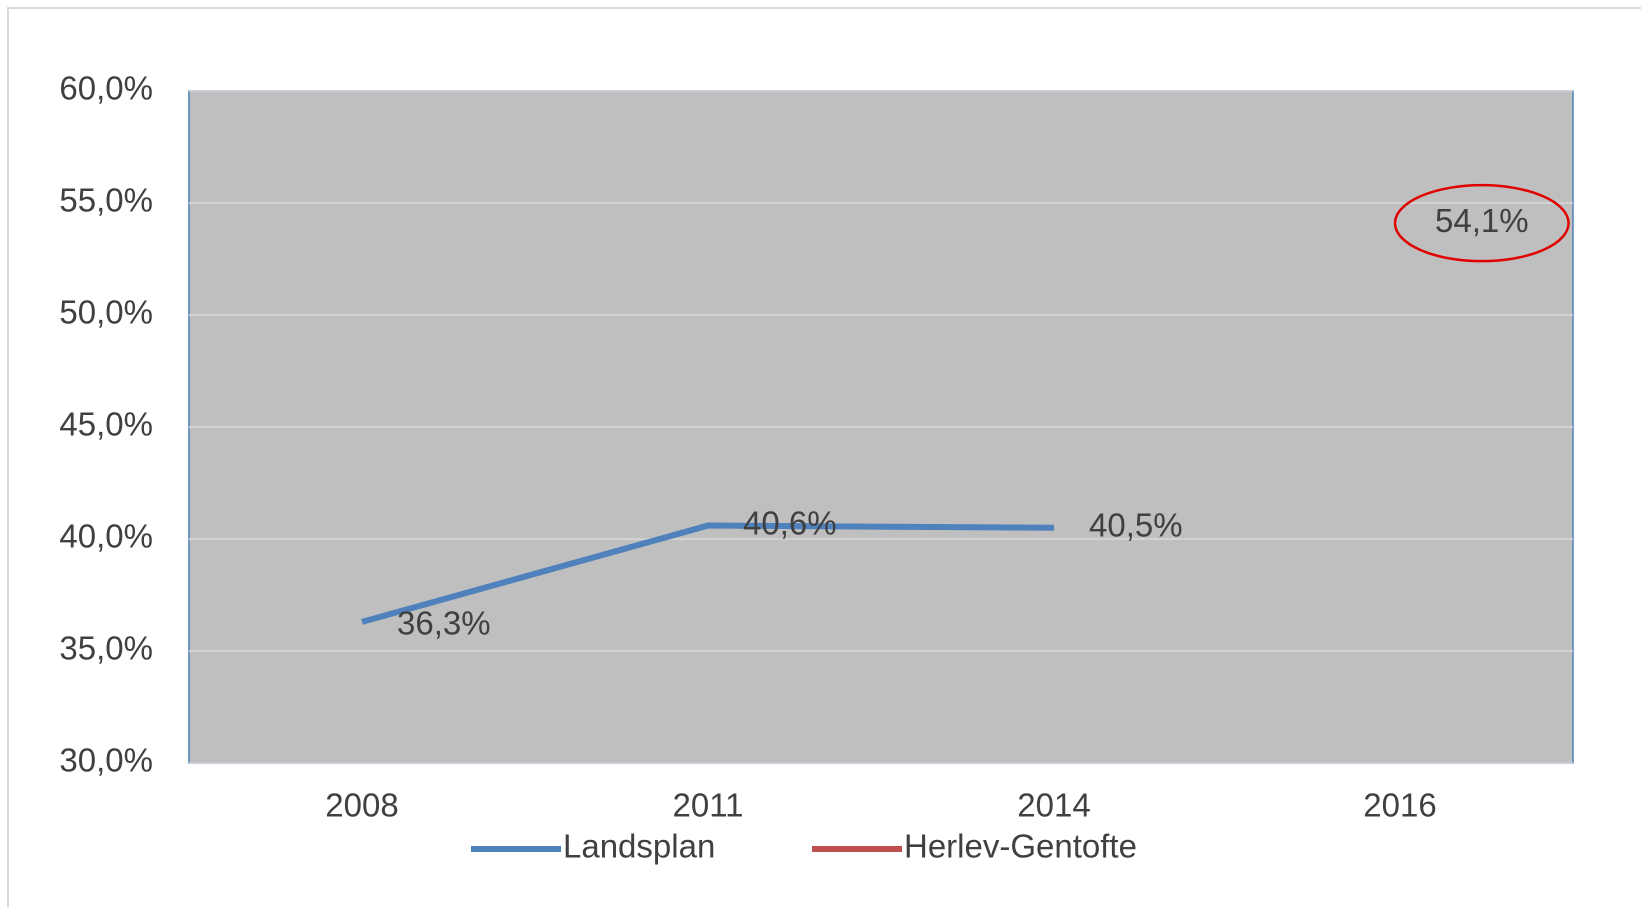 Image resolution: width=1641 pixels, height=907 pixels. I want to click on annotation-ellipse, so click(1481, 223).